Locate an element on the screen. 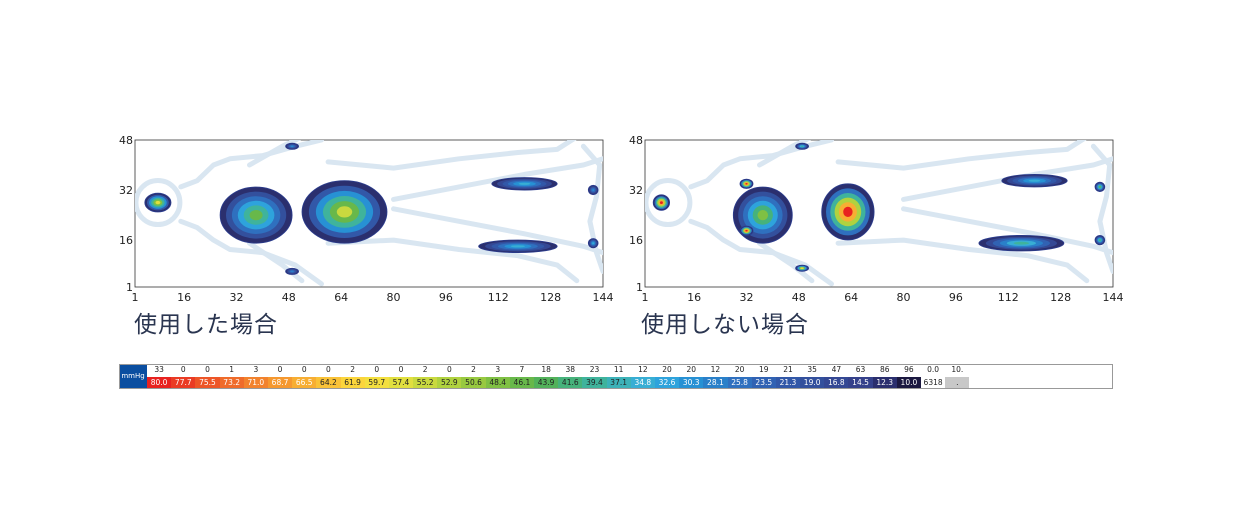 The height and width of the screenshot is (532, 1241). legend-count: 96 is located at coordinates (908, 370).